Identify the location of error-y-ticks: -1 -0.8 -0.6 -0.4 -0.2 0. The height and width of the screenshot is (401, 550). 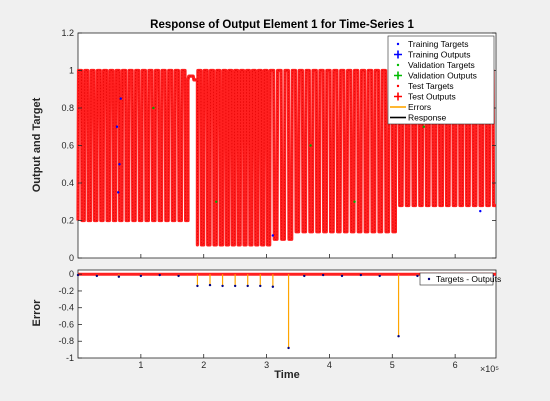
(70, 316).